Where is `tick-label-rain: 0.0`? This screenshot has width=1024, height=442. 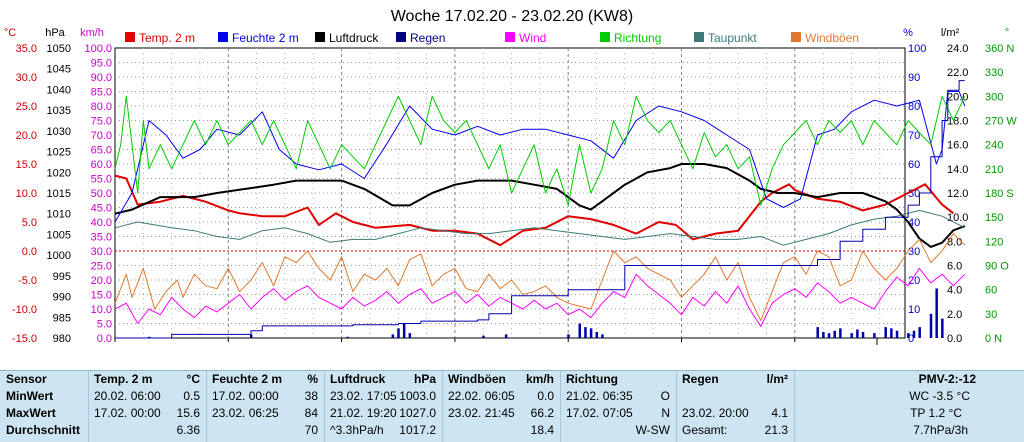
tick-label-rain: 0.0 is located at coordinates (954, 339).